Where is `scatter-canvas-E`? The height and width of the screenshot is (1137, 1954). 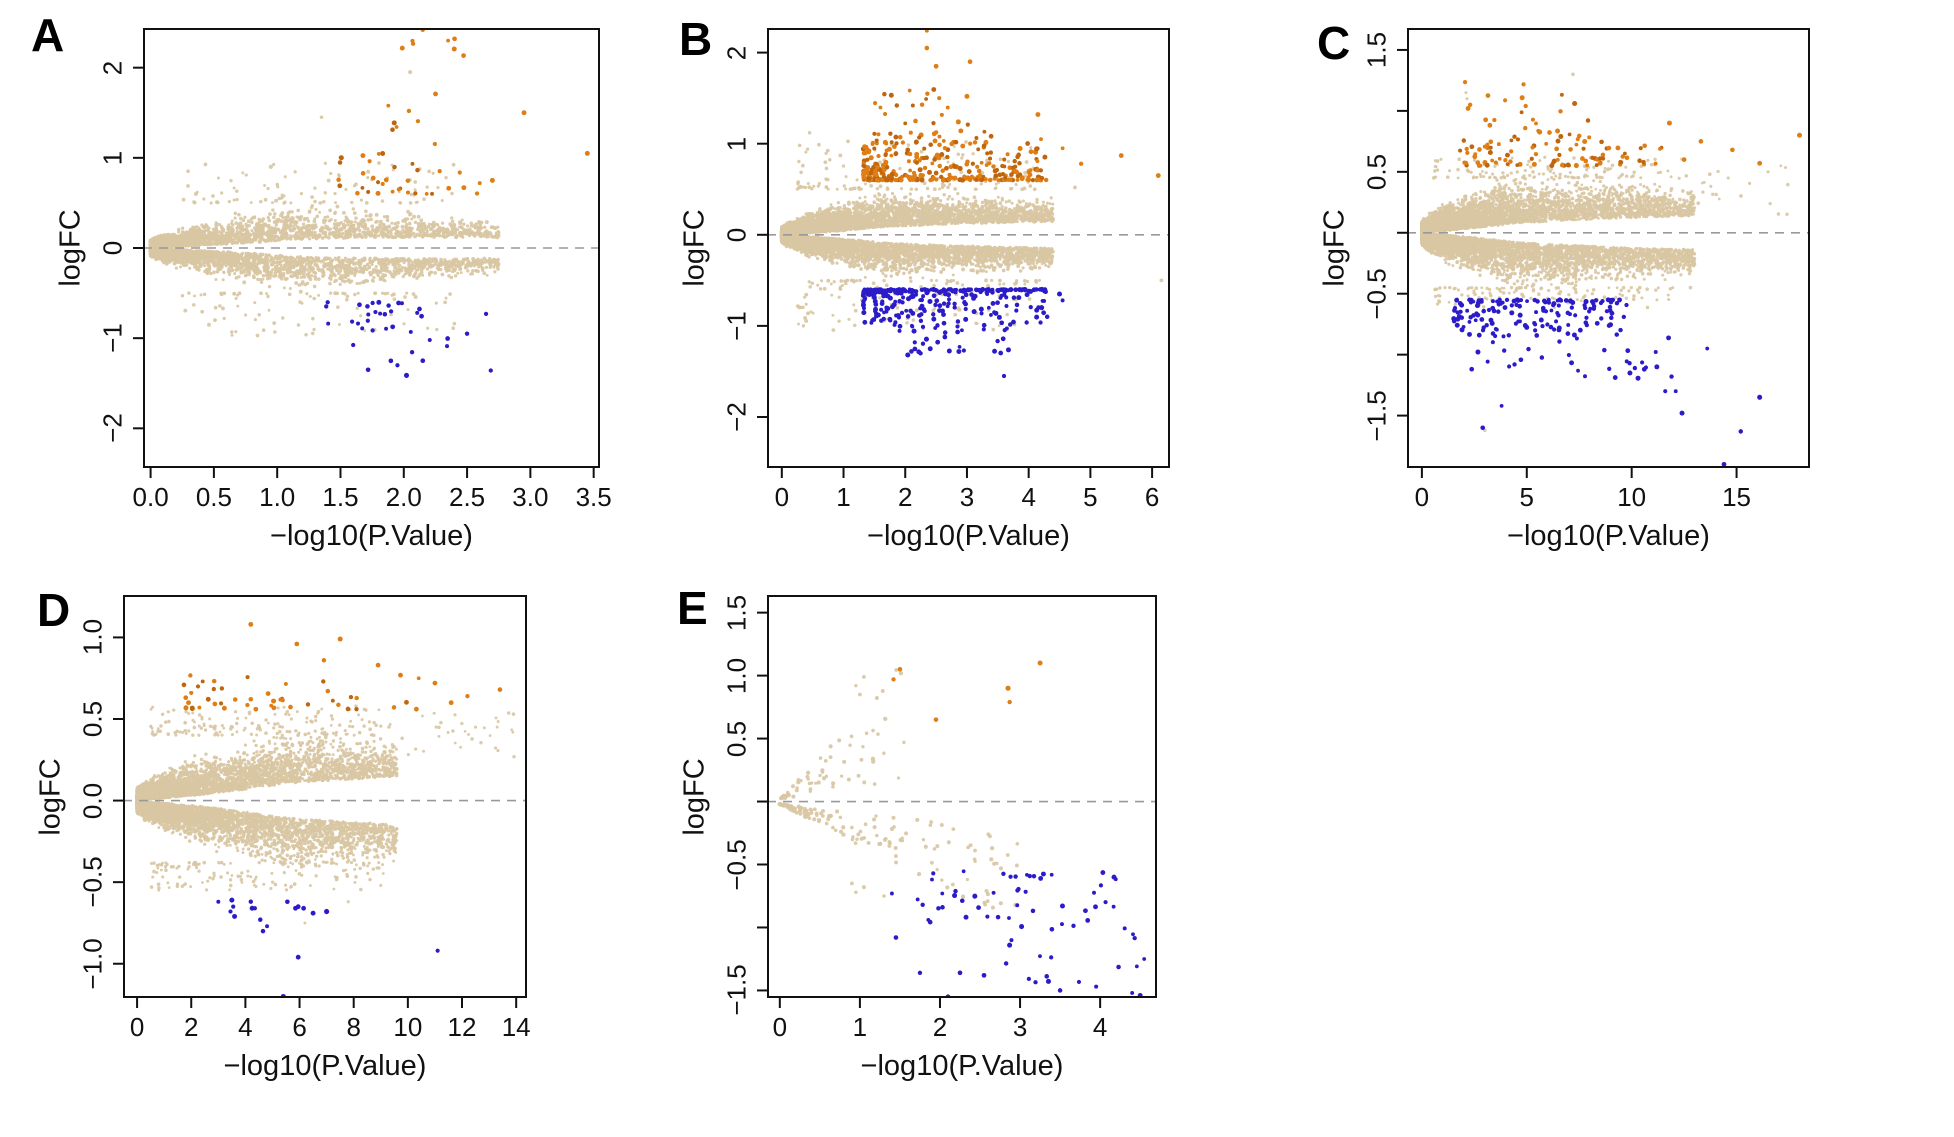
scatter-canvas-E is located at coordinates (962, 796).